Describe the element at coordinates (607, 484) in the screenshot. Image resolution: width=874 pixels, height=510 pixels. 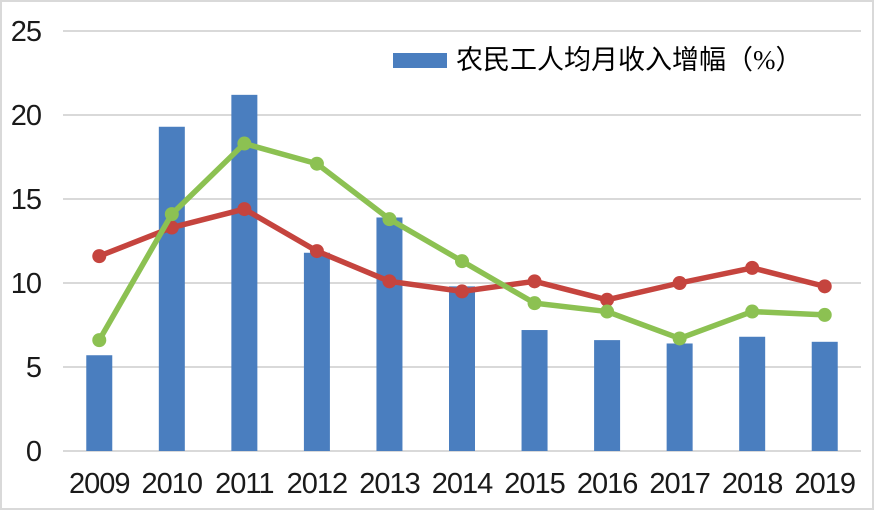
I see `x-axis-tick-label: 2016` at that location.